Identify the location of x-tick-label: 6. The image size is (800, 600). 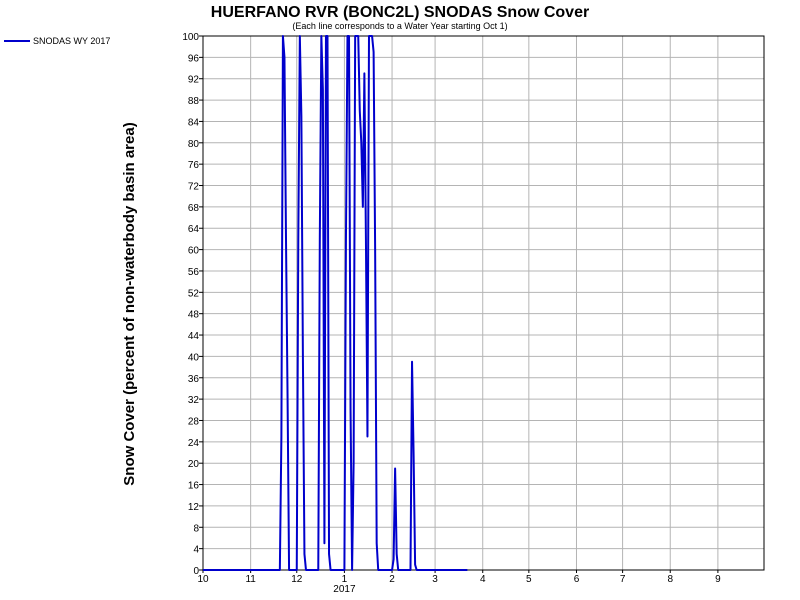
(577, 579).